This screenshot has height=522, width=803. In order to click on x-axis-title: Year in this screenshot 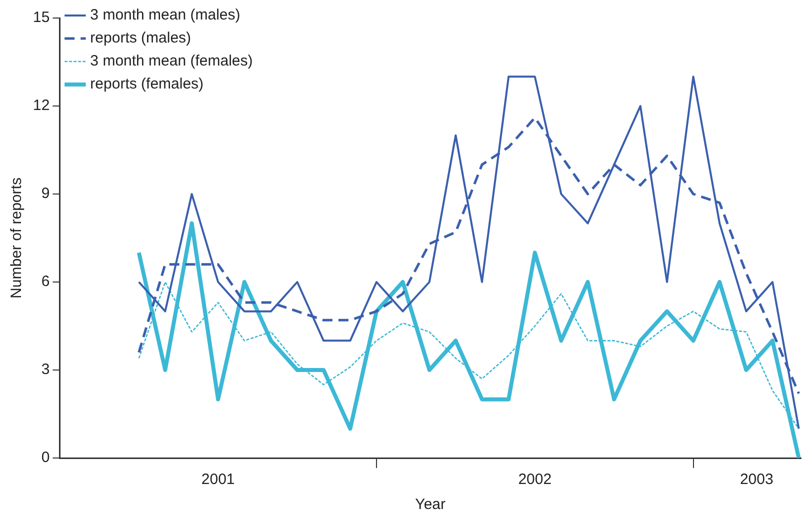, I will do `click(430, 505)`.